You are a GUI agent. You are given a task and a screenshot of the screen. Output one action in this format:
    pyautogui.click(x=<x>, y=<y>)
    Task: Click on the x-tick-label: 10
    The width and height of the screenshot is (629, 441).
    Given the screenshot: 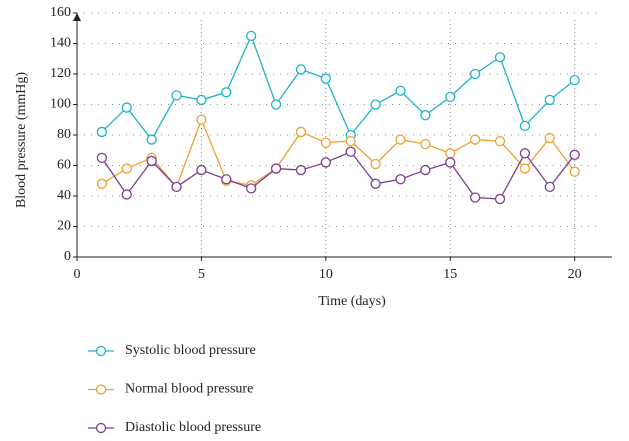 What is the action you would take?
    pyautogui.click(x=326, y=274)
    